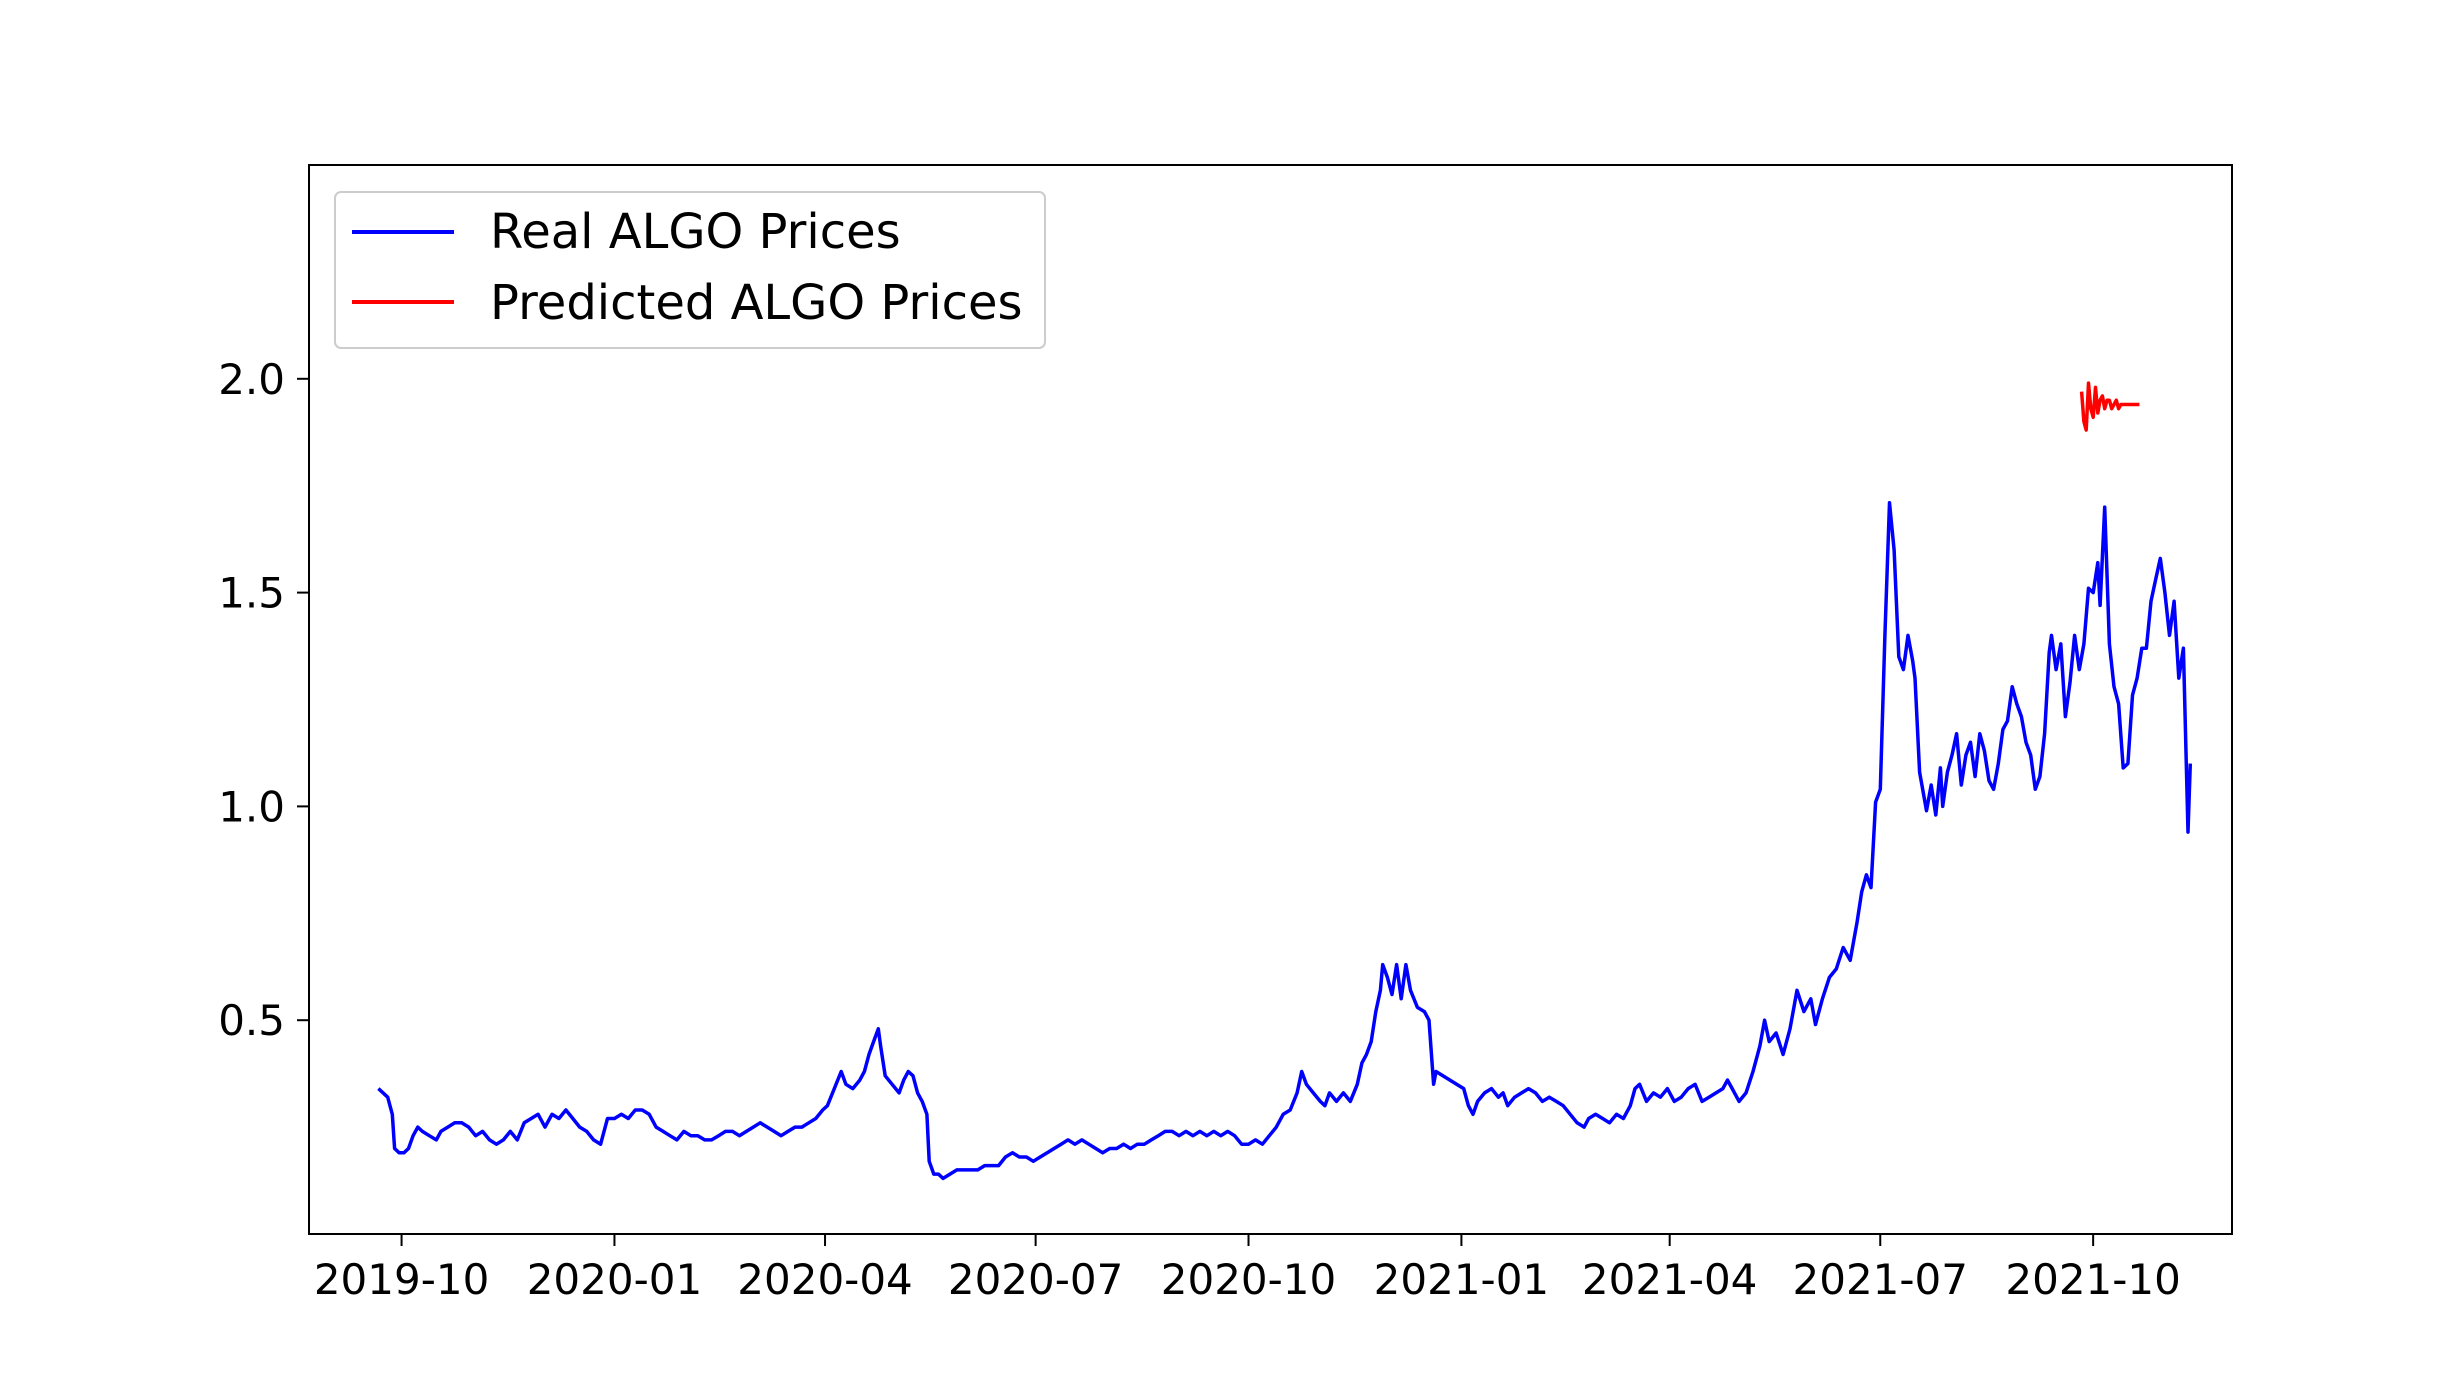 The height and width of the screenshot is (1378, 2458). I want to click on y-tick-label: 1.5, so click(251, 593).